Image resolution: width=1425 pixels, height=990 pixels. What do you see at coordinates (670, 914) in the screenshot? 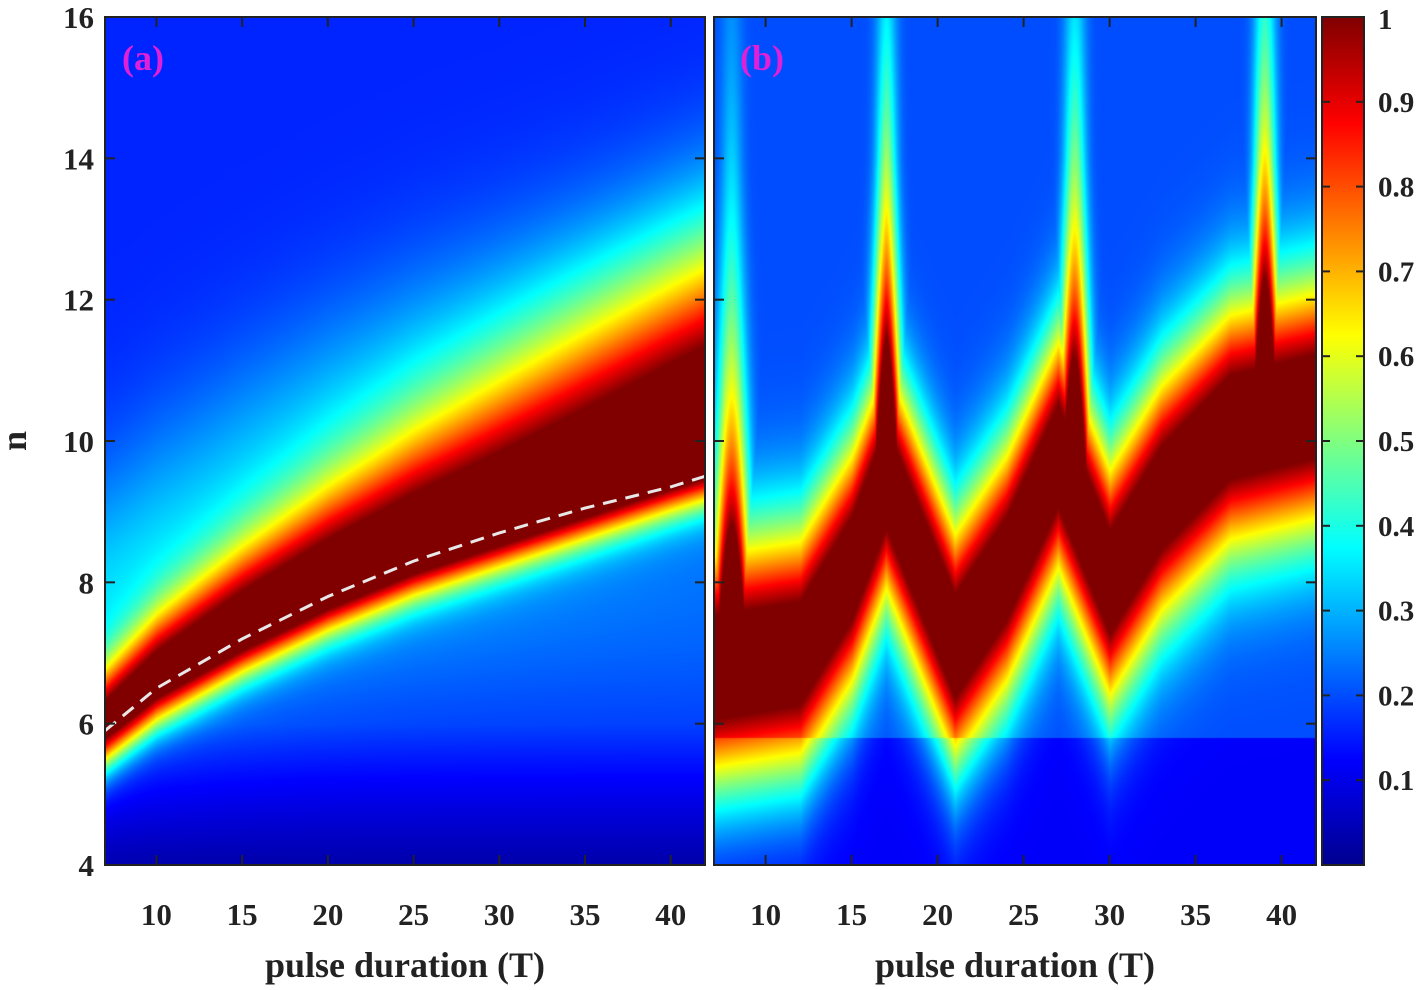
I see `x-tick-label-a: 40` at bounding box center [670, 914].